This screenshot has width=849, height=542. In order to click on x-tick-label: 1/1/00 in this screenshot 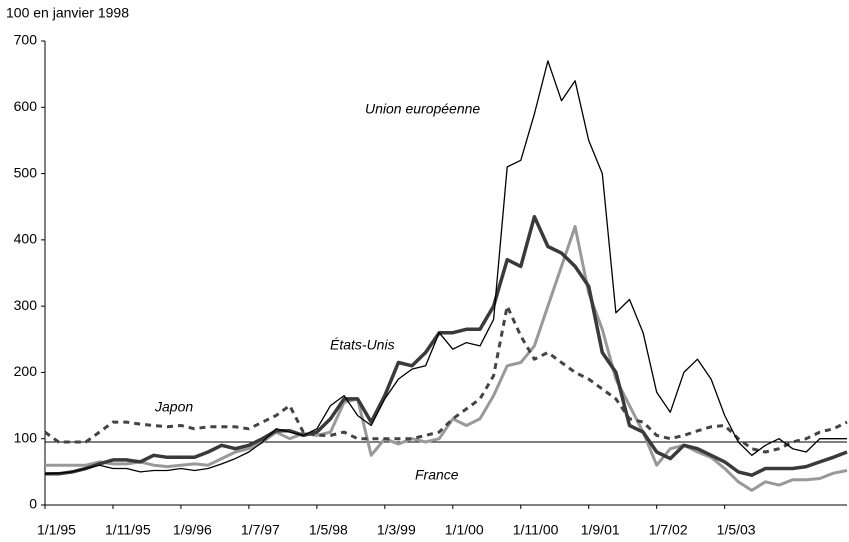, I will do `click(464, 530)`.